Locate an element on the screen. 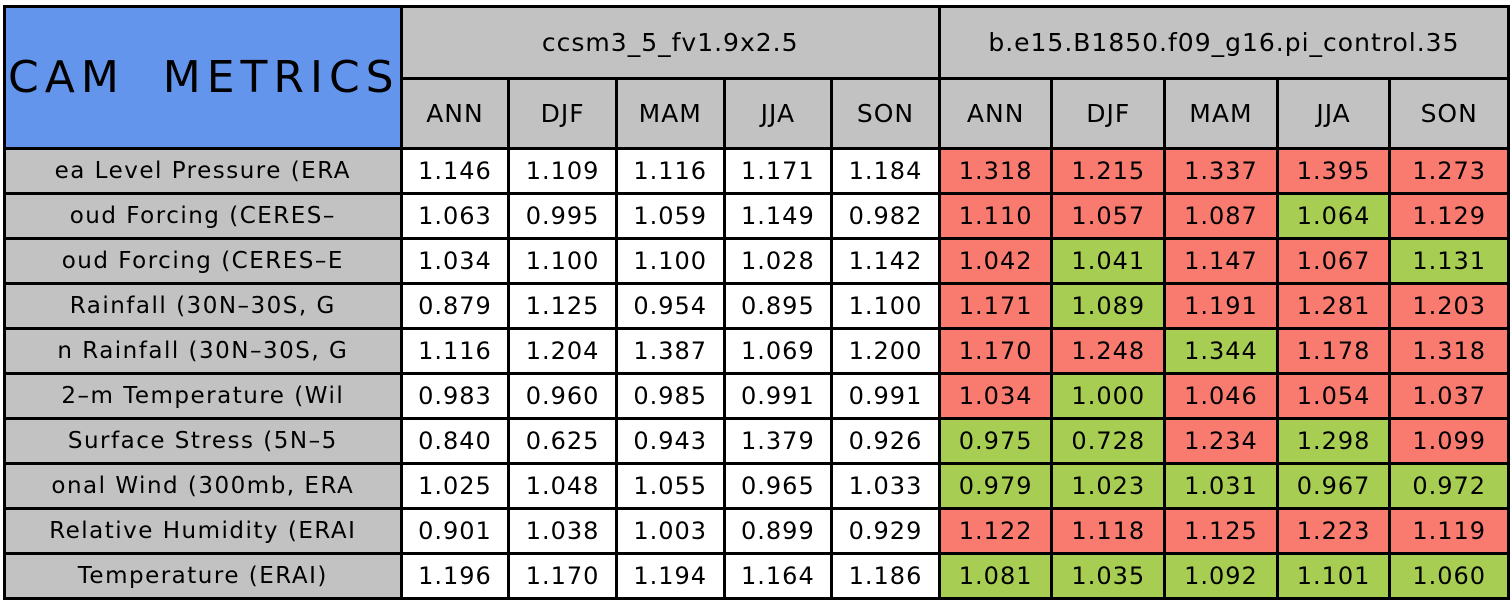 The image size is (1510, 611). table-cell: 1.028 is located at coordinates (778, 261).